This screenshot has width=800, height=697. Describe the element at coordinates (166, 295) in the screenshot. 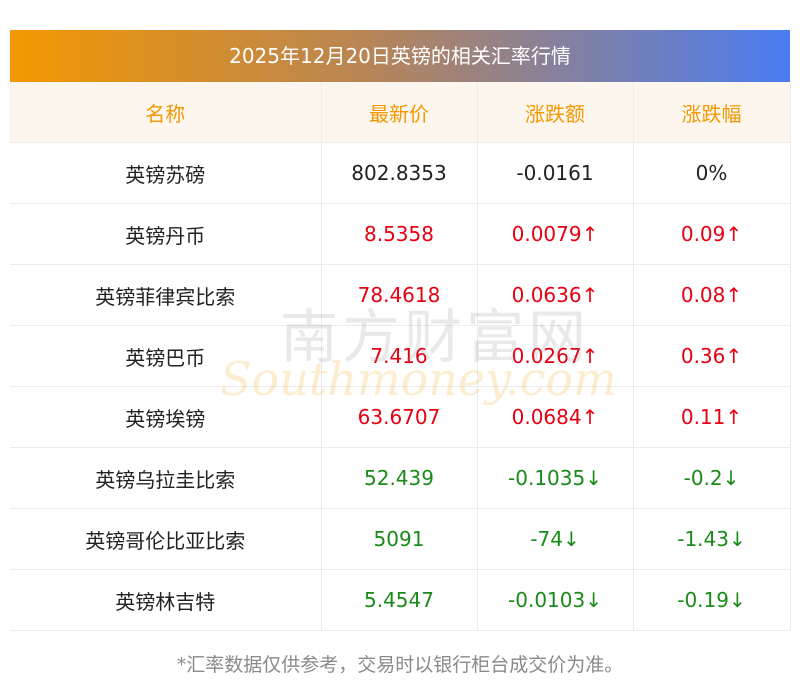

I see `currency-name: 英镑菲律宾比索` at that location.